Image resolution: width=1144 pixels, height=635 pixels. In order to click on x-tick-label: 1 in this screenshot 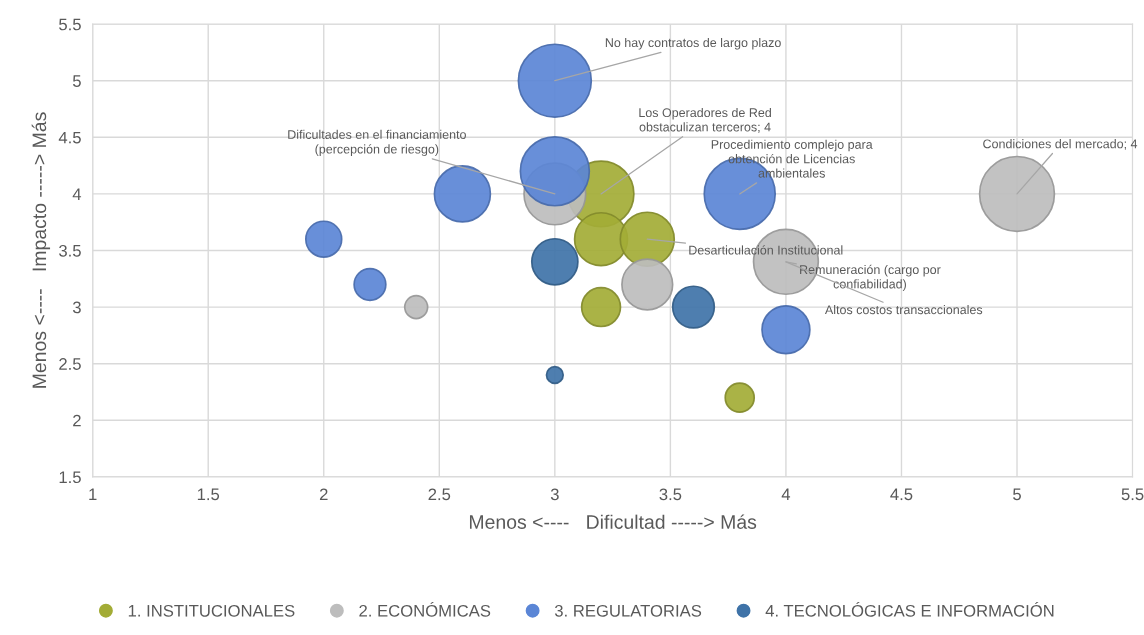, I will do `click(93, 494)`.